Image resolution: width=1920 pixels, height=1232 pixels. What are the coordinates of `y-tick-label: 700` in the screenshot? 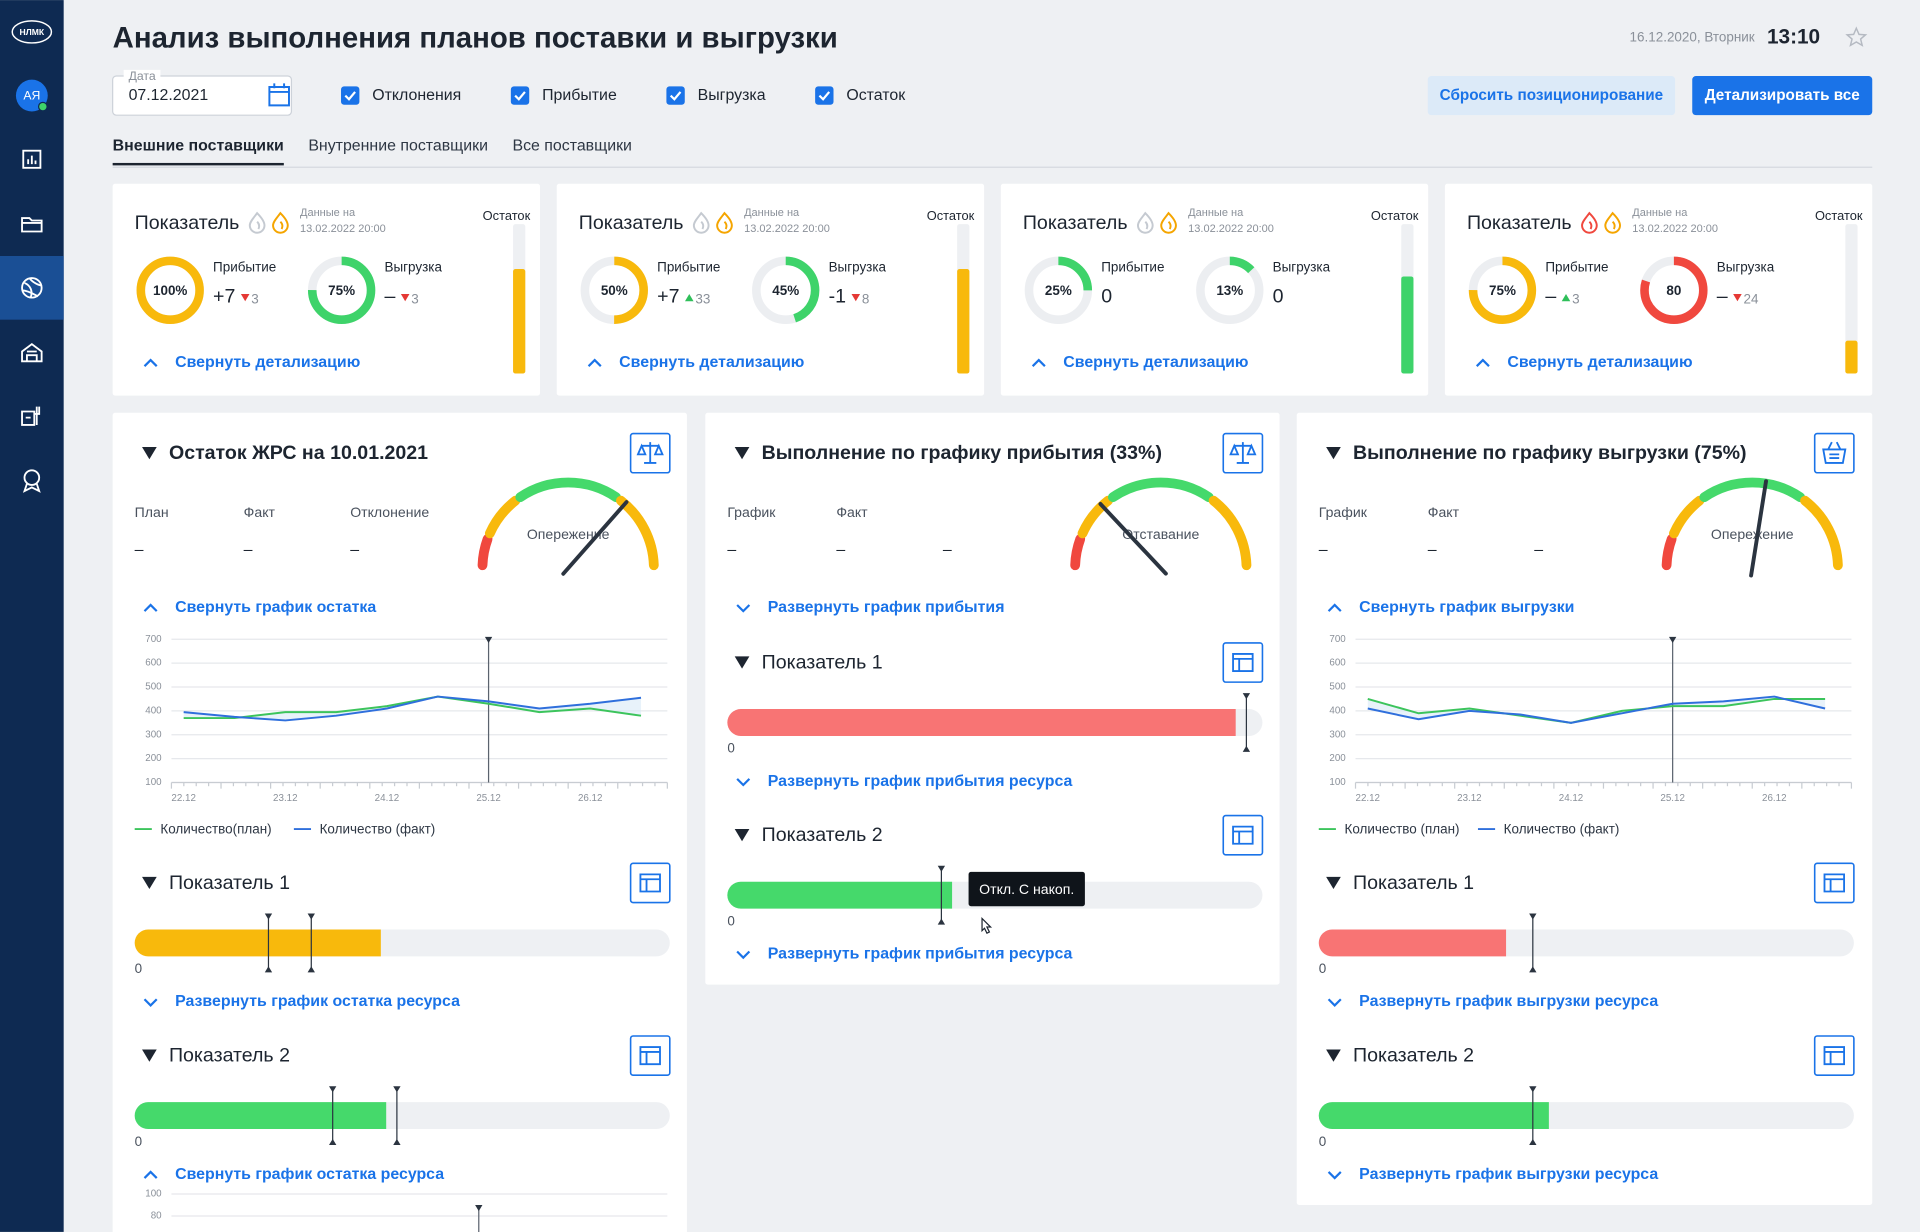 It's located at (1337, 639).